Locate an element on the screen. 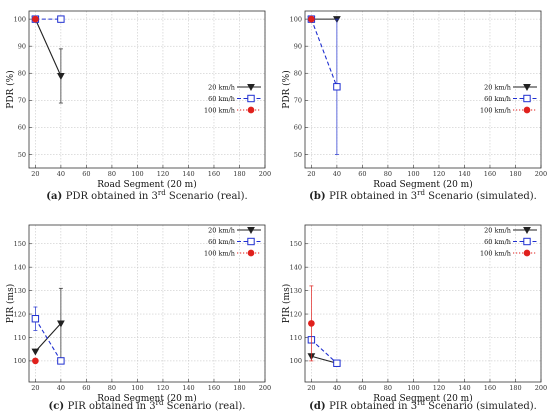 The width and height of the screenshot is (550, 419). caption-1: (a) PDR obtained in 3rd Scenario (real). is located at coordinates (146, 195).